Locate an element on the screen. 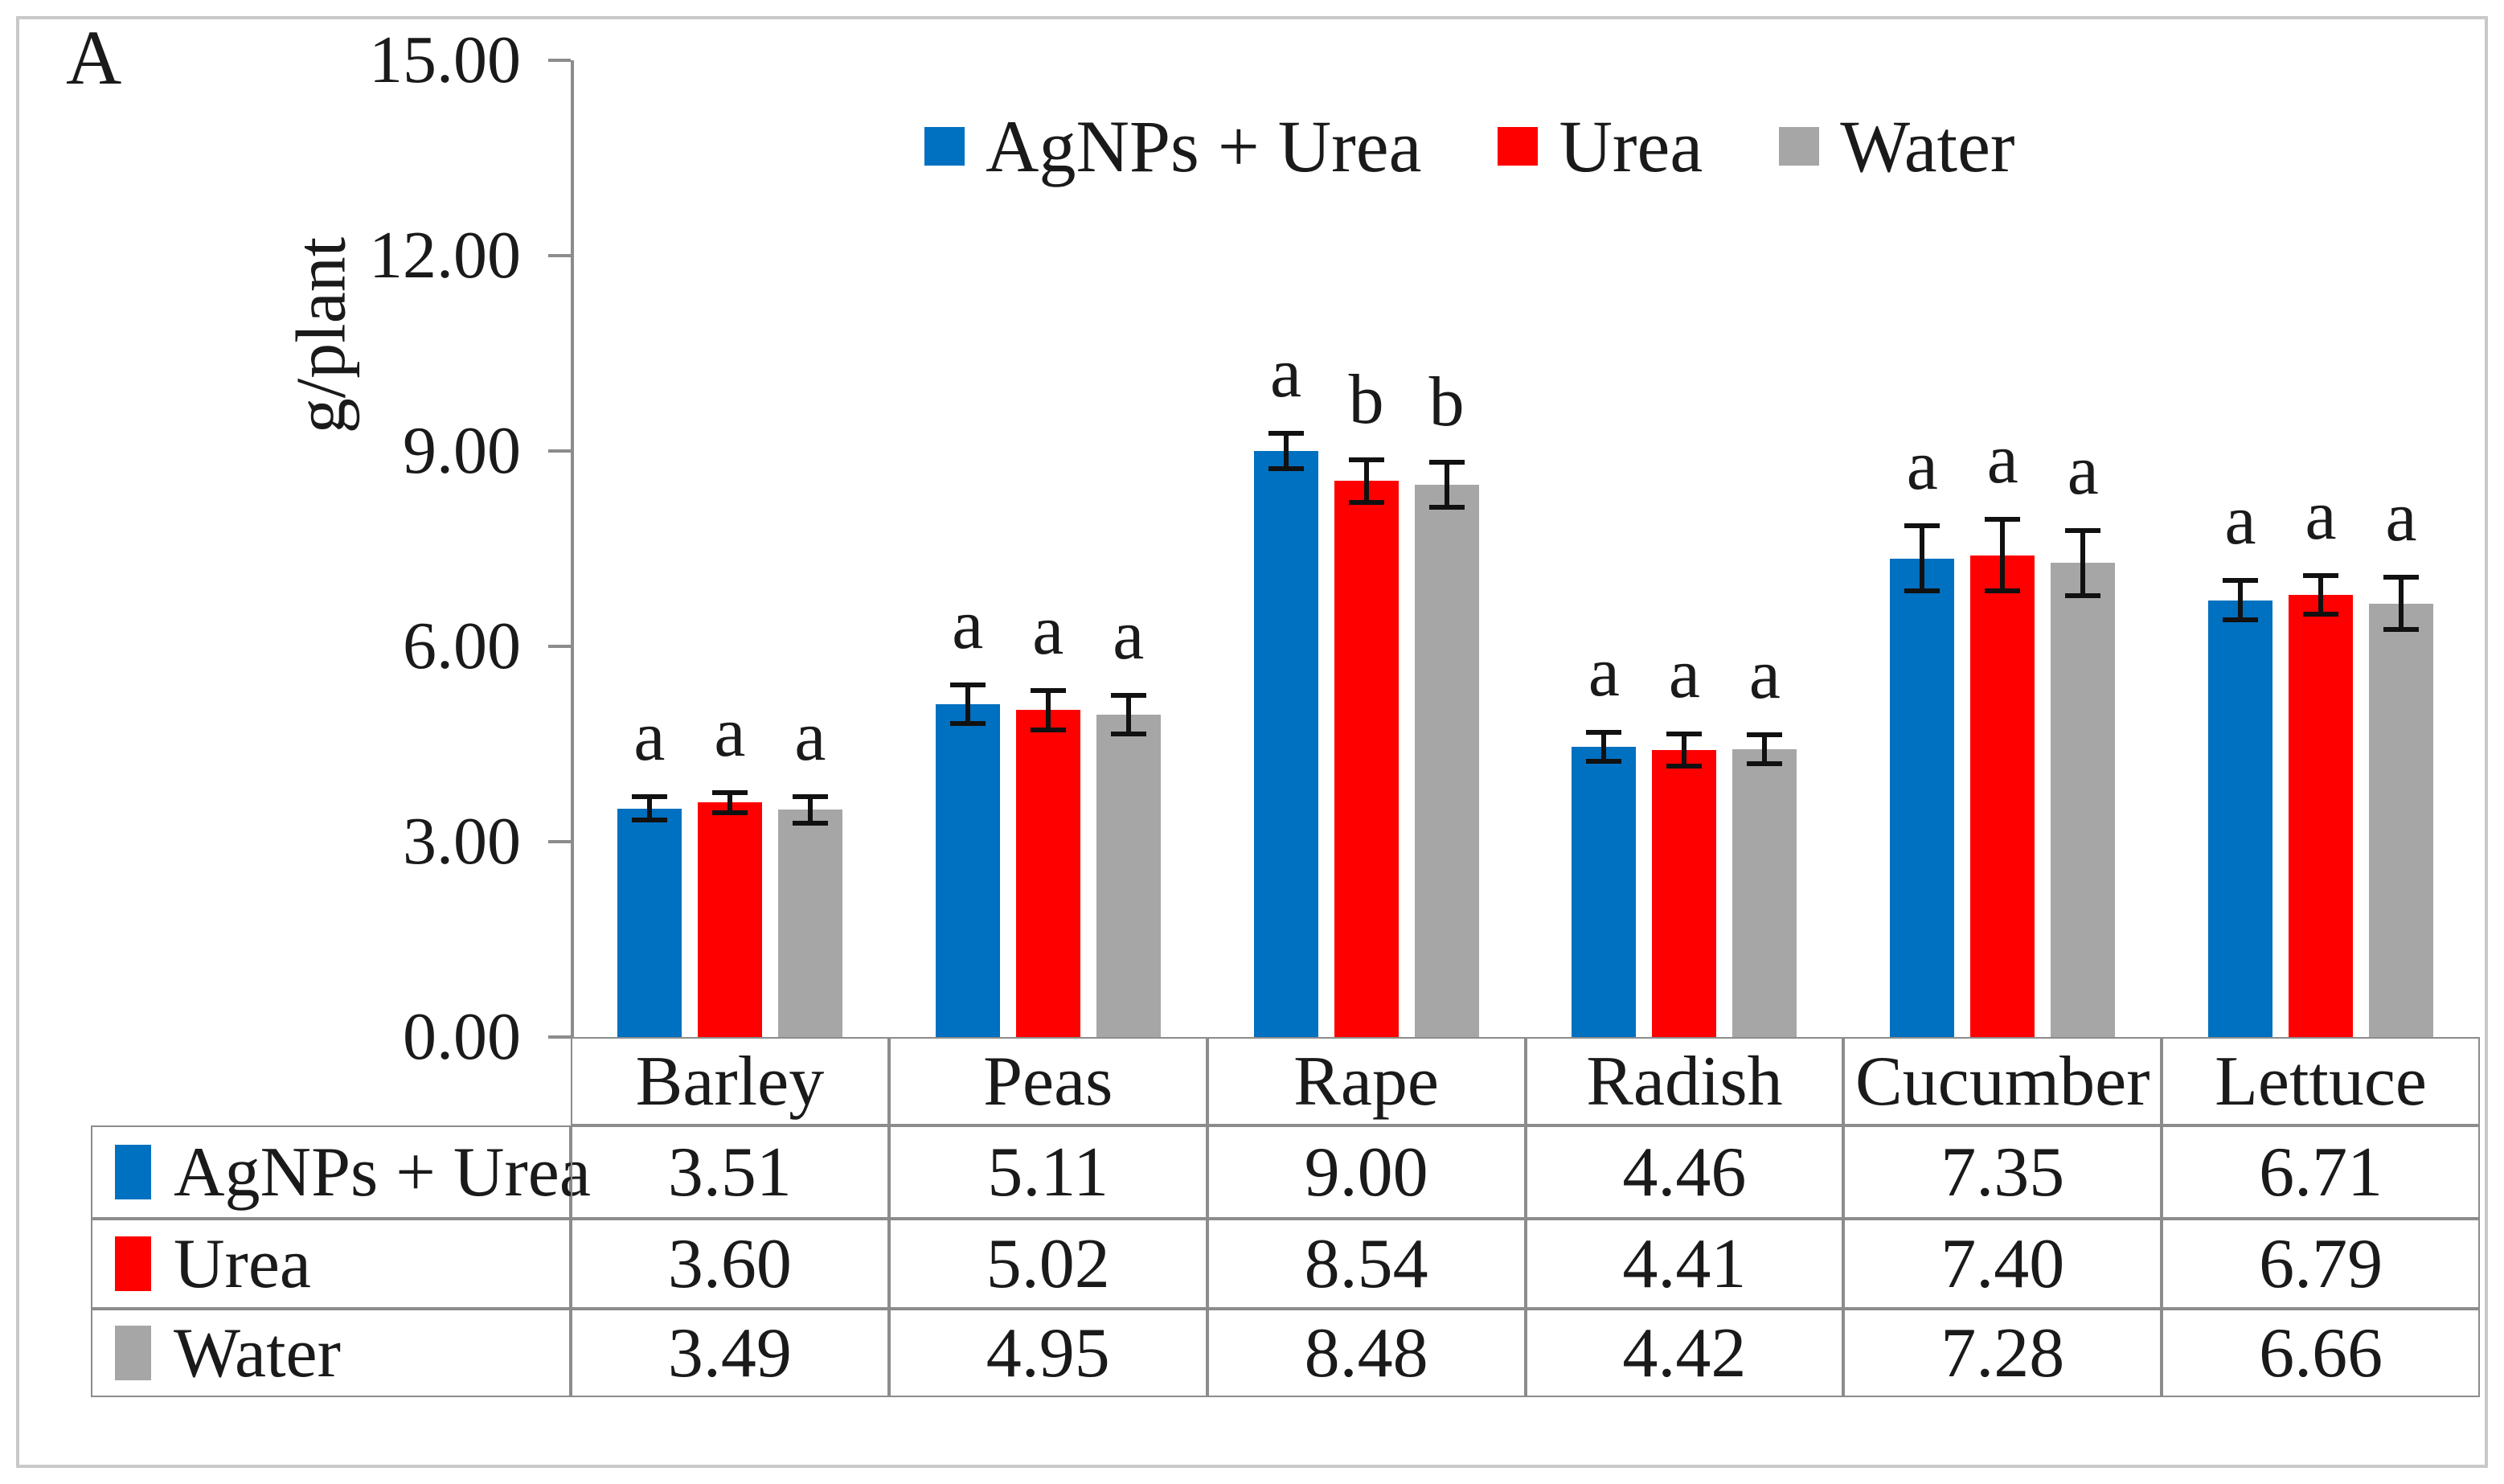  table-row-label-cell: AgNPs + Urea is located at coordinates (341, 1172).